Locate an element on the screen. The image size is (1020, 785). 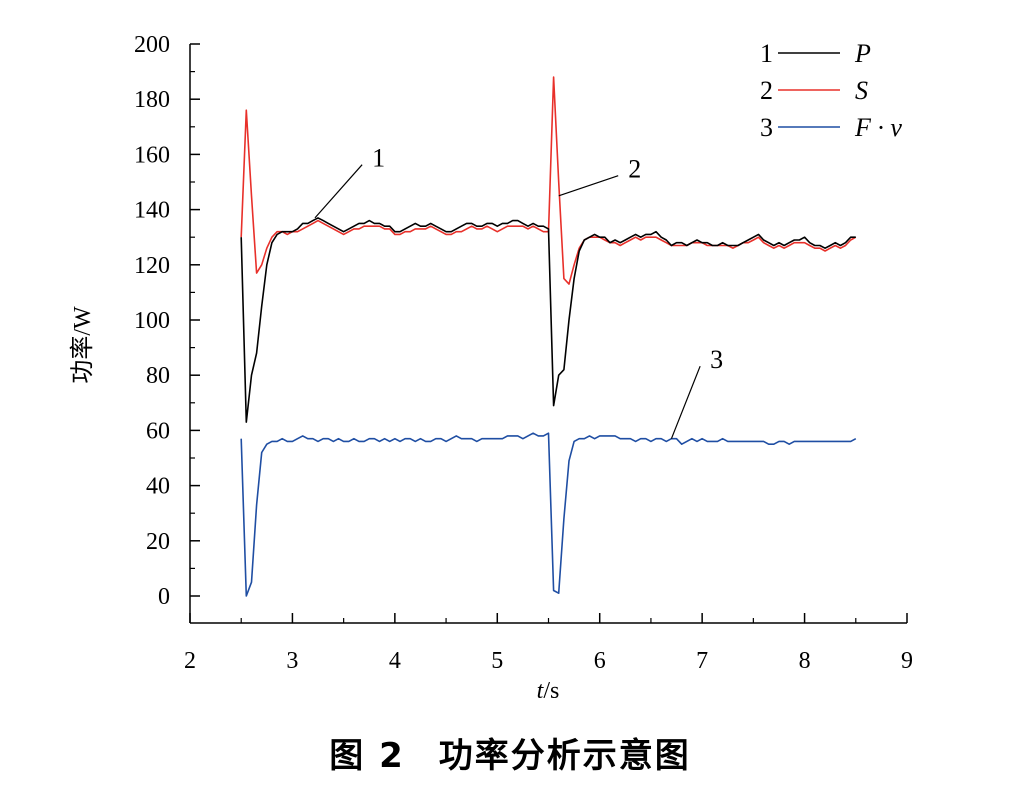
x-axis-unit: /s is located at coordinates (551, 691).